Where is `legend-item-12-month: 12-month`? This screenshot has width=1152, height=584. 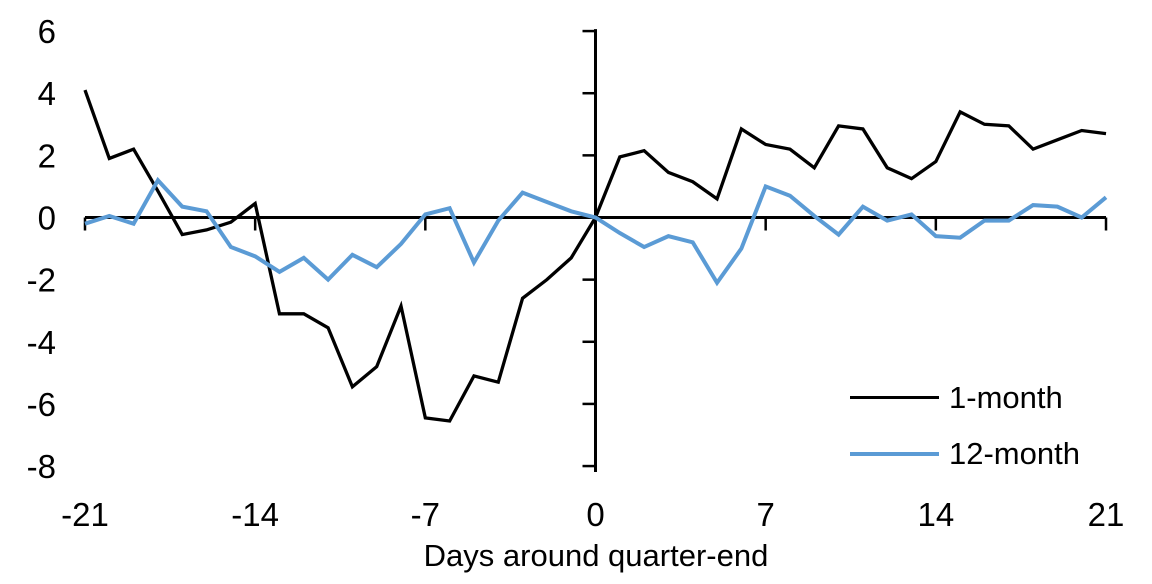 legend-item-12-month: 12-month is located at coordinates (965, 453).